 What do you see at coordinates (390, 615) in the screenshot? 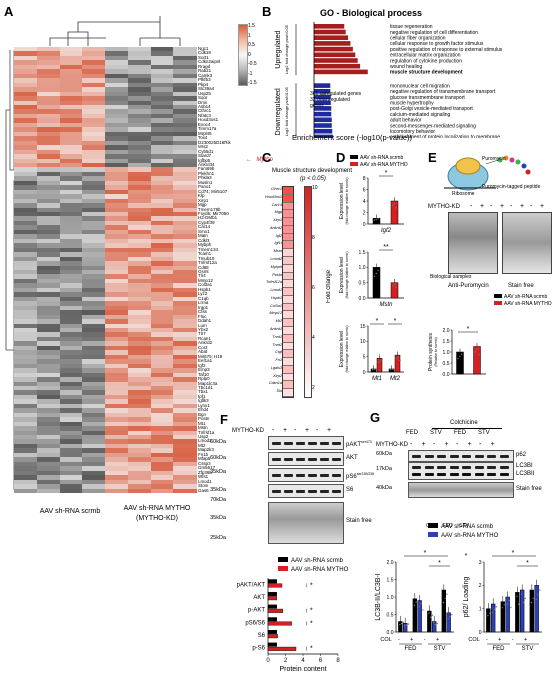
I see `y-tick-label: 0.5` at bounding box center [390, 615].